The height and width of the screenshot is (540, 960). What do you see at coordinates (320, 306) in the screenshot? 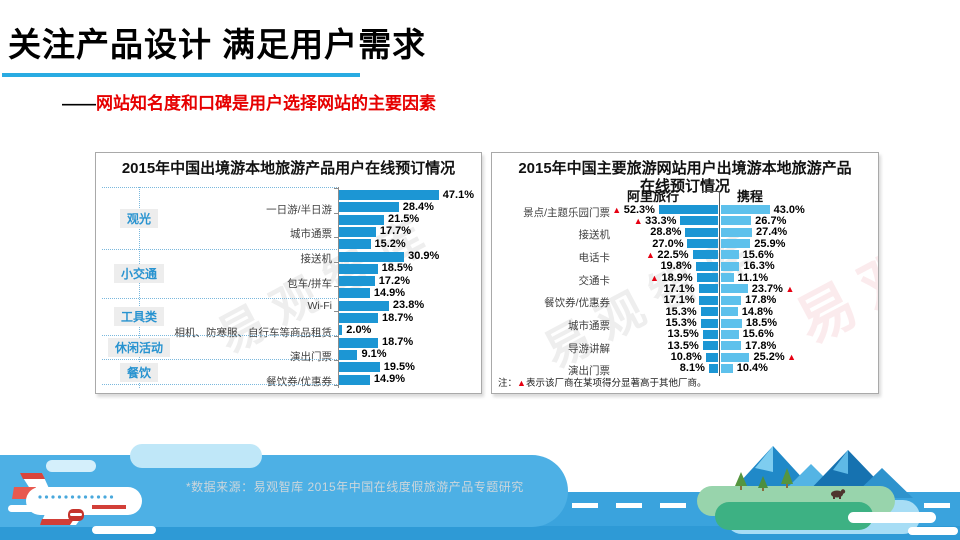
I see `category-label: Wi-Fi` at bounding box center [320, 306].